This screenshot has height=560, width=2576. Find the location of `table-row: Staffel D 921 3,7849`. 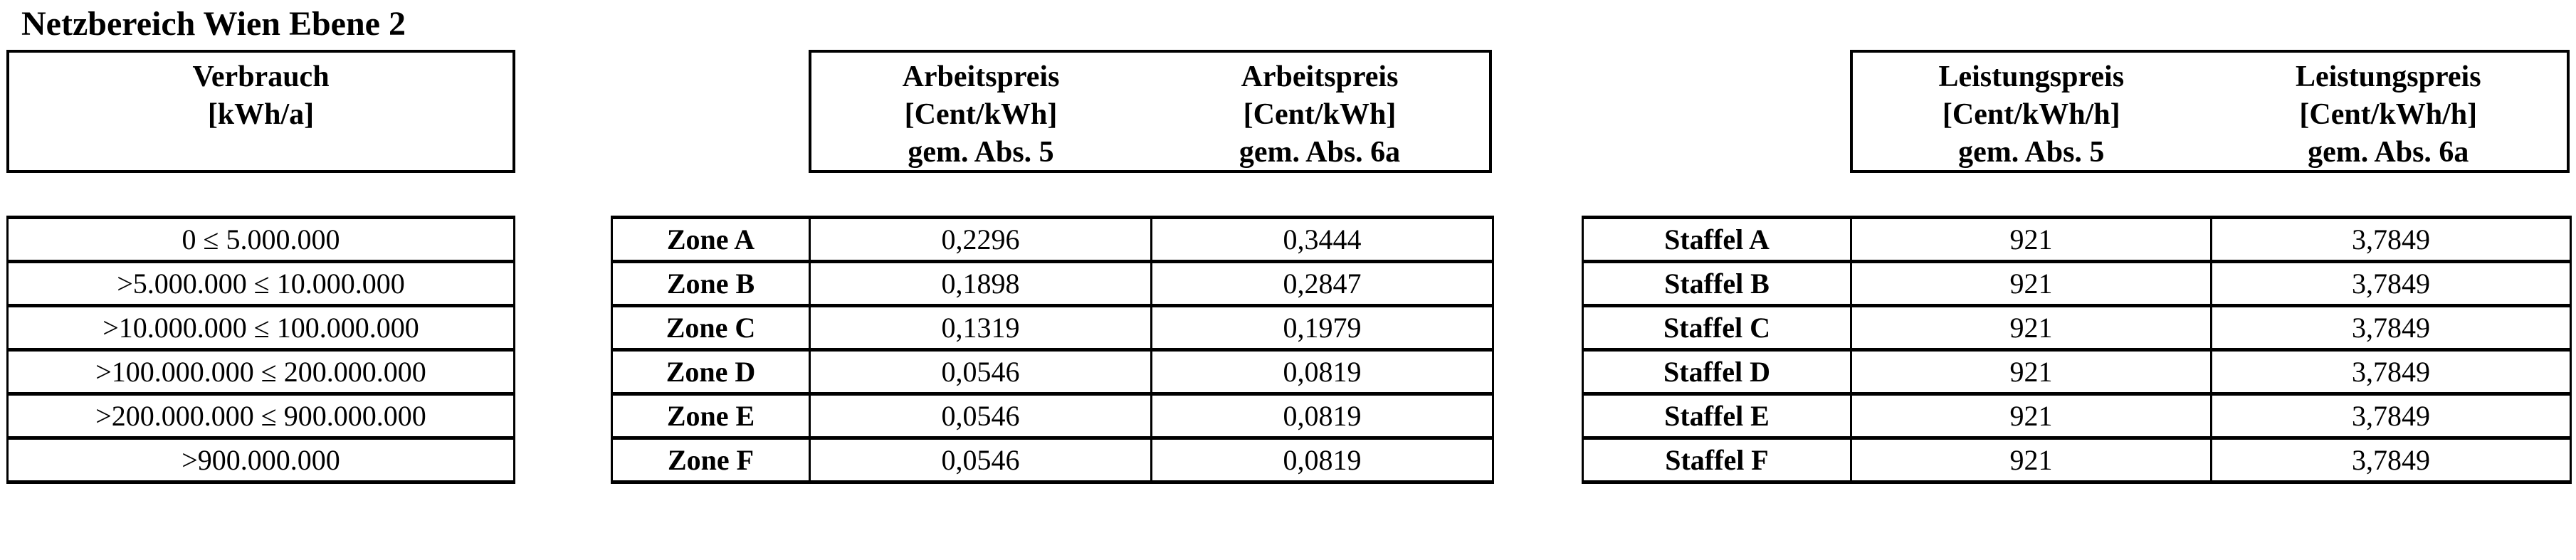

table-row: Staffel D 921 3,7849 is located at coordinates (2077, 372).